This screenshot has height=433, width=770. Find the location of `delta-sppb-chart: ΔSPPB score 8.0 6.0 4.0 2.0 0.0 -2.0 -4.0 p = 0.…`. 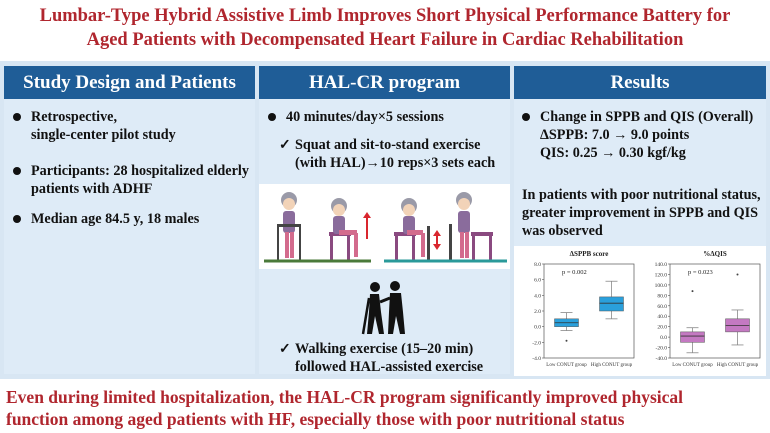

delta-sppb-chart: ΔSPPB score 8.0 6.0 4.0 2.0 0.0 -2.0 -4.0 p = 0.… is located at coordinates (583, 309).